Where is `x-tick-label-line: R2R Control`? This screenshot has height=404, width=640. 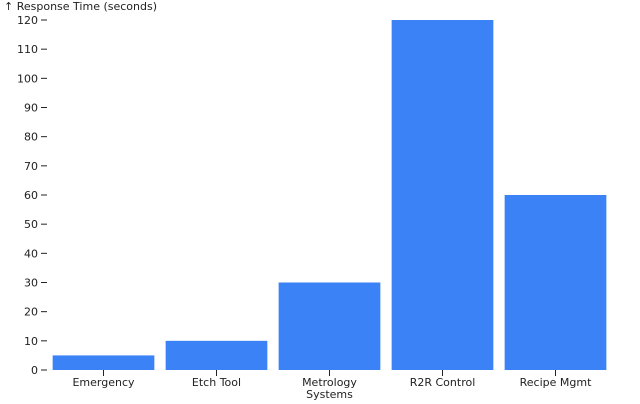
x-tick-label-line: R2R Control is located at coordinates (443, 382).